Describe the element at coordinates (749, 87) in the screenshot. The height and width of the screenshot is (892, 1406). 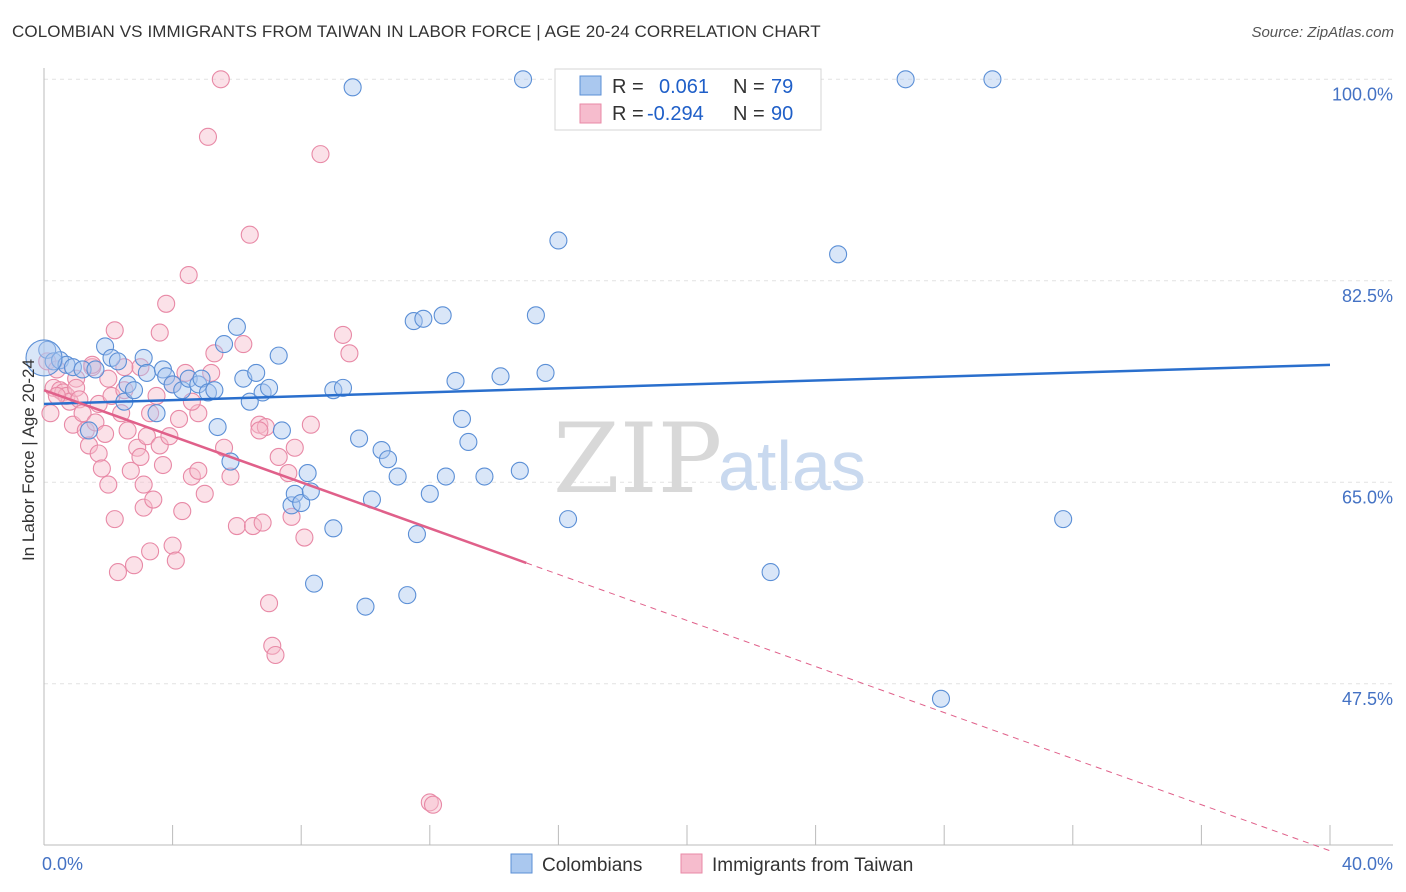
I see `legend-n-label-colombians: N =` at that location.